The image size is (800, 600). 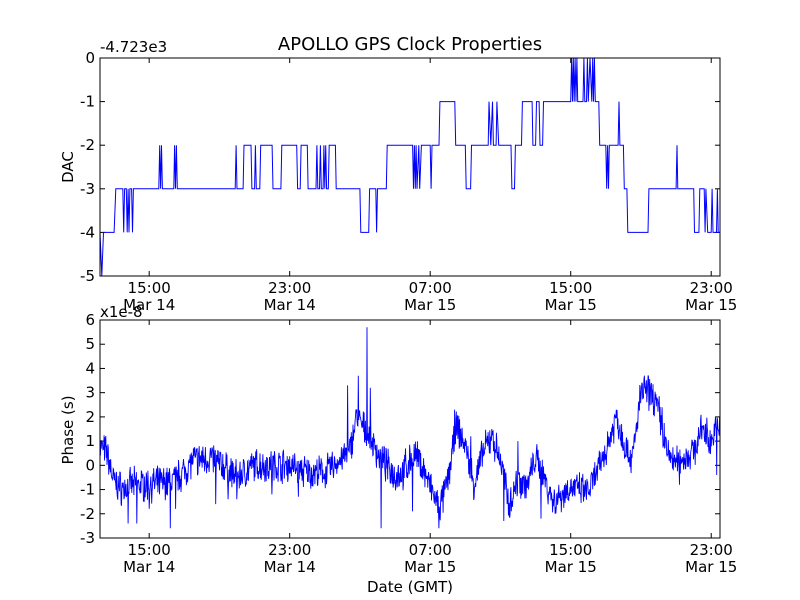 I want to click on phase-ytick-label: -2, so click(x=87, y=514).